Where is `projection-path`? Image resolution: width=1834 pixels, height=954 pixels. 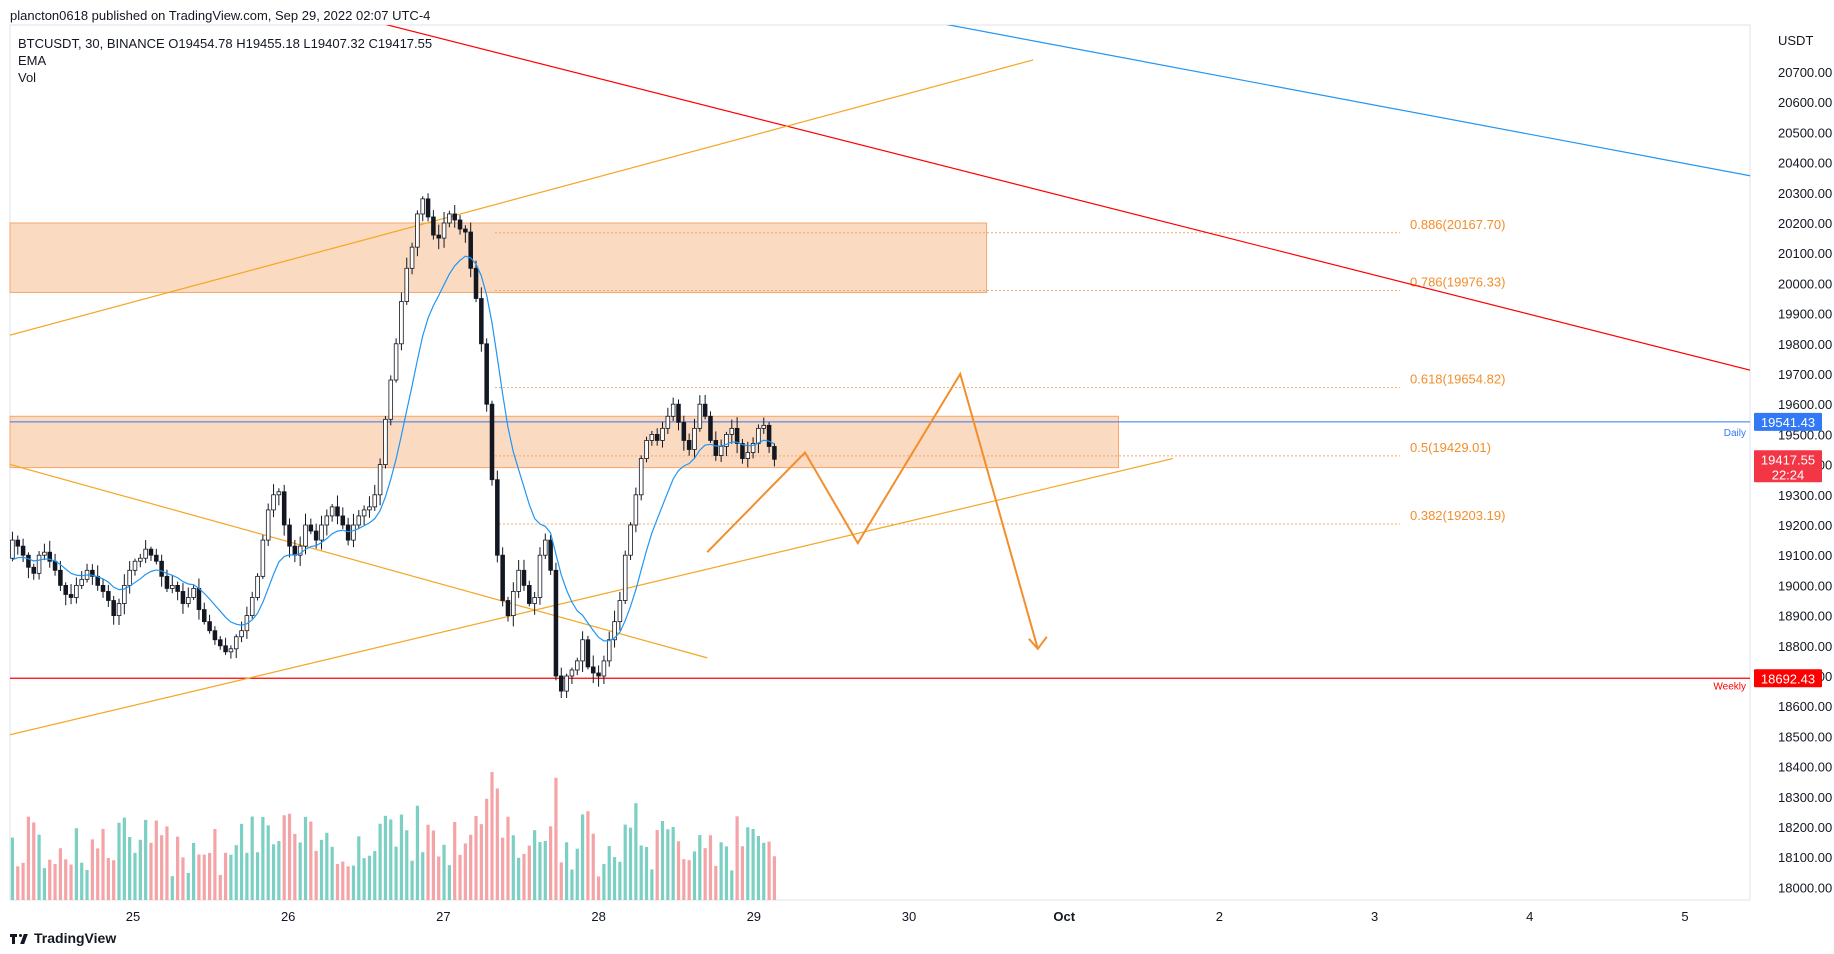
projection-path is located at coordinates (872, 510).